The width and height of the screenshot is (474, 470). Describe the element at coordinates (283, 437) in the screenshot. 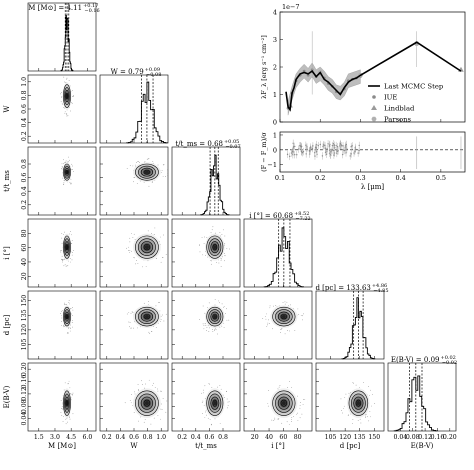

I see `x-tick-label-3-2: 60` at that location.